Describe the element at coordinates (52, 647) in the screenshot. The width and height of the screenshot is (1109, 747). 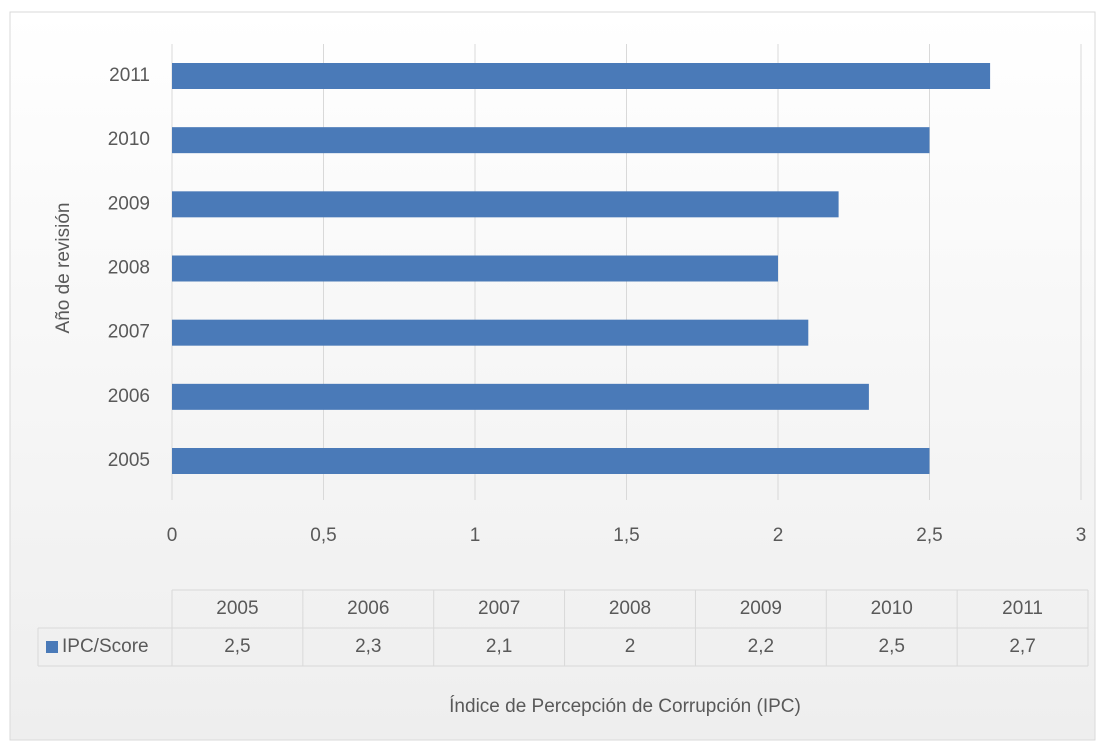
I see `legend-swatch` at that location.